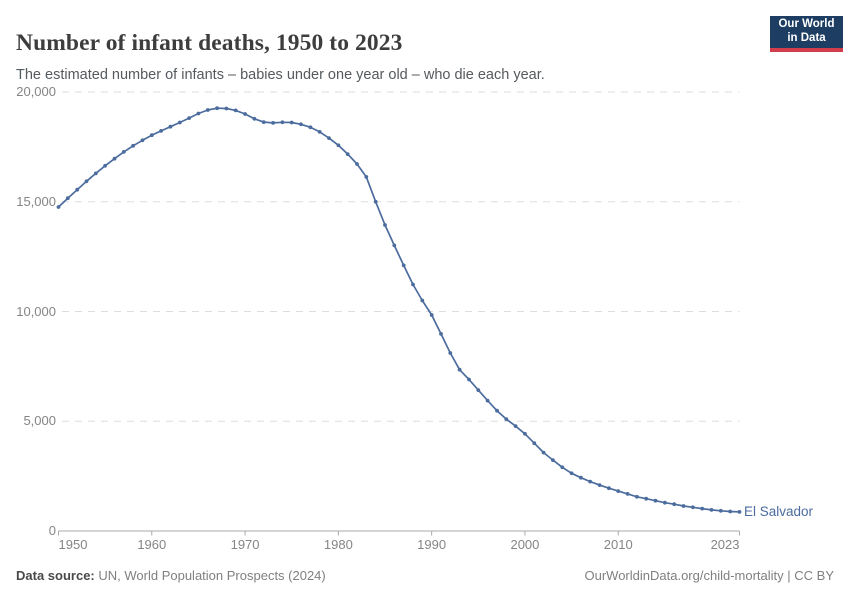 This screenshot has width=850, height=600. Describe the element at coordinates (525, 544) in the screenshot. I see `x-axis-tick-label: 2000` at that location.